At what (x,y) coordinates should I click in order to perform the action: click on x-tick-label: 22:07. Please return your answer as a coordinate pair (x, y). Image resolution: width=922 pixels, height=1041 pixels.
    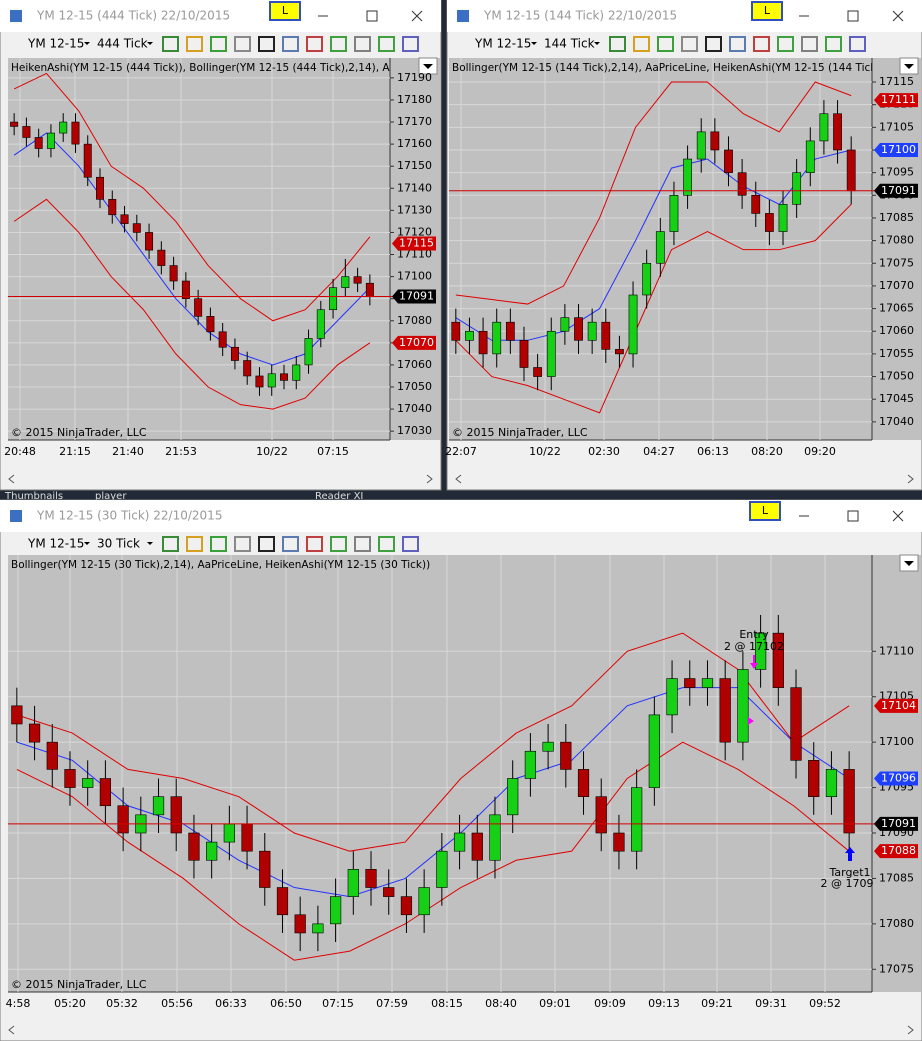
    Looking at the image, I should click on (461, 451).